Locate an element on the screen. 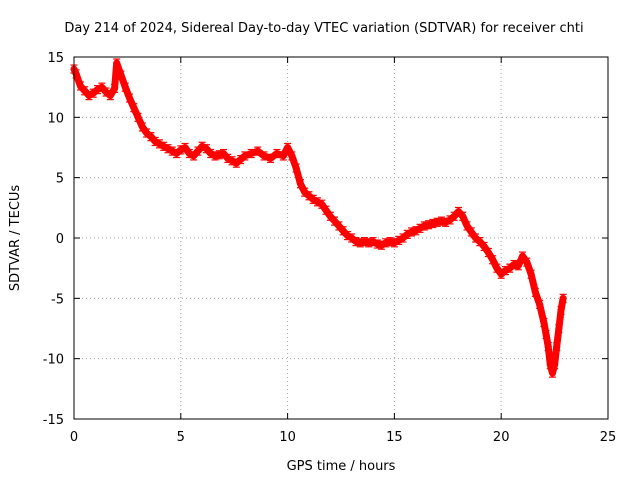 The image size is (640, 480). y-tick-label: 15 is located at coordinates (55, 58).